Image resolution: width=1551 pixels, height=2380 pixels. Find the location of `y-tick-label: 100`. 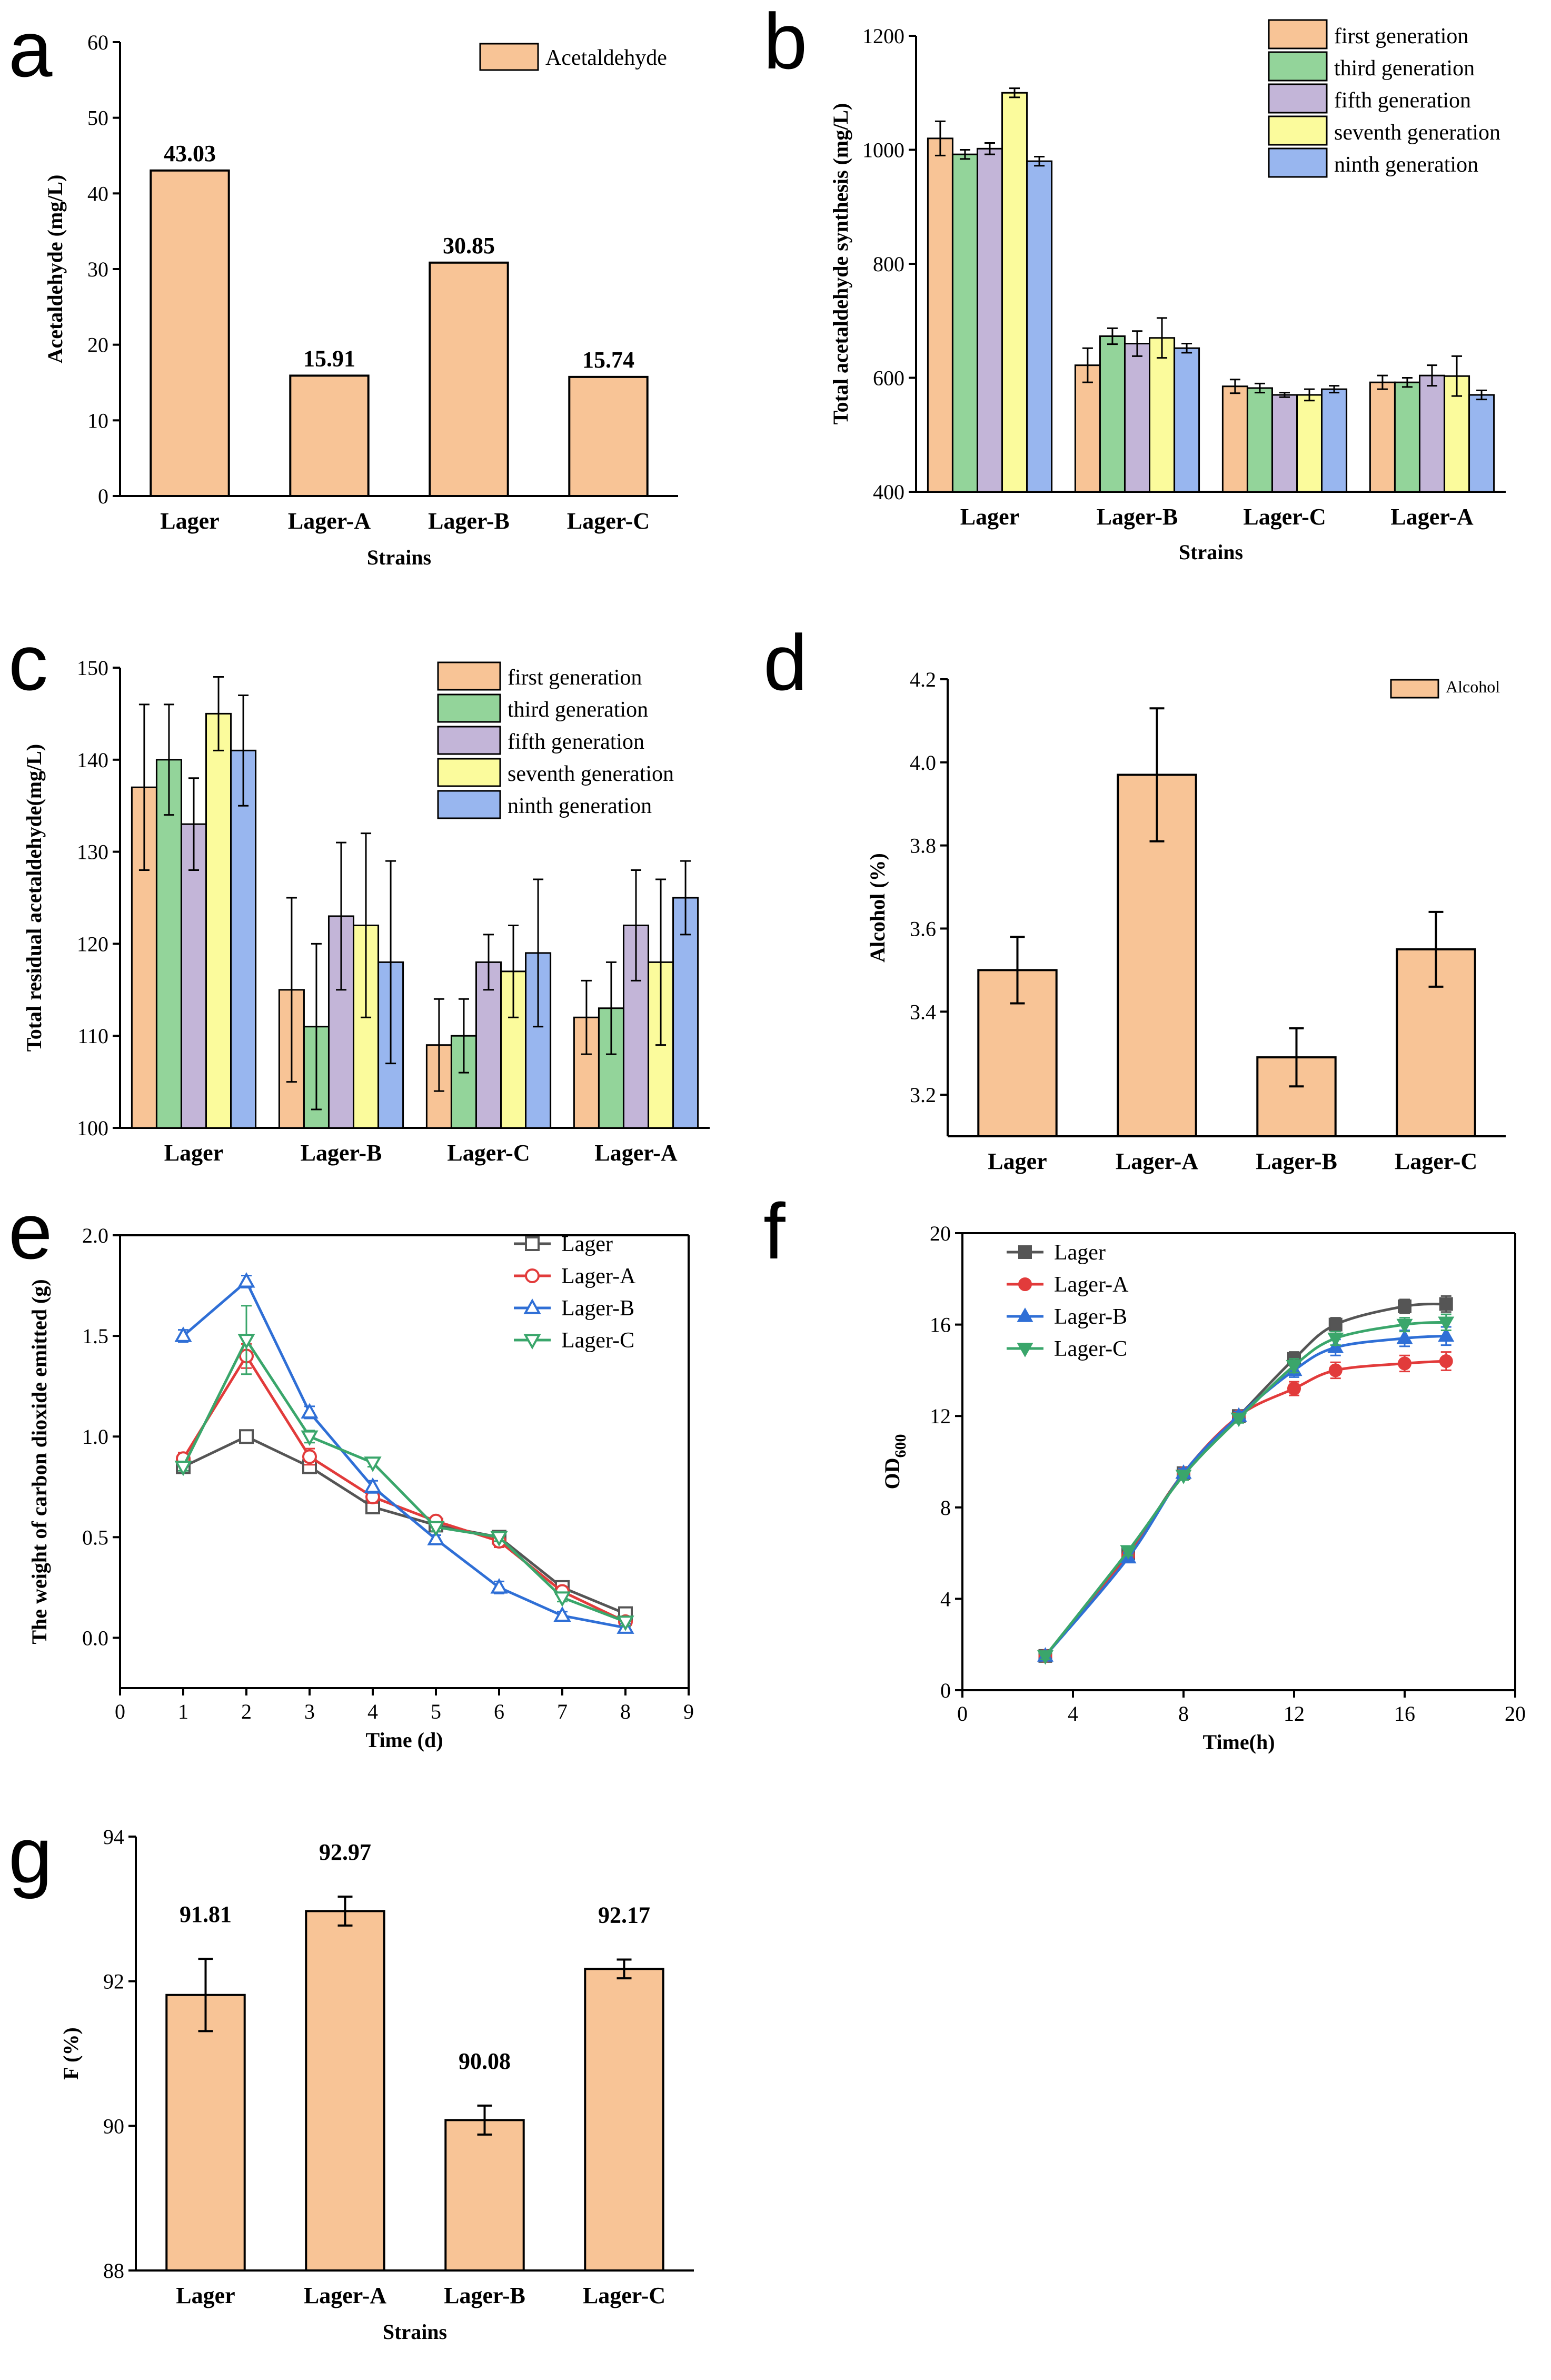

y-tick-label: 100 is located at coordinates (92, 1128).